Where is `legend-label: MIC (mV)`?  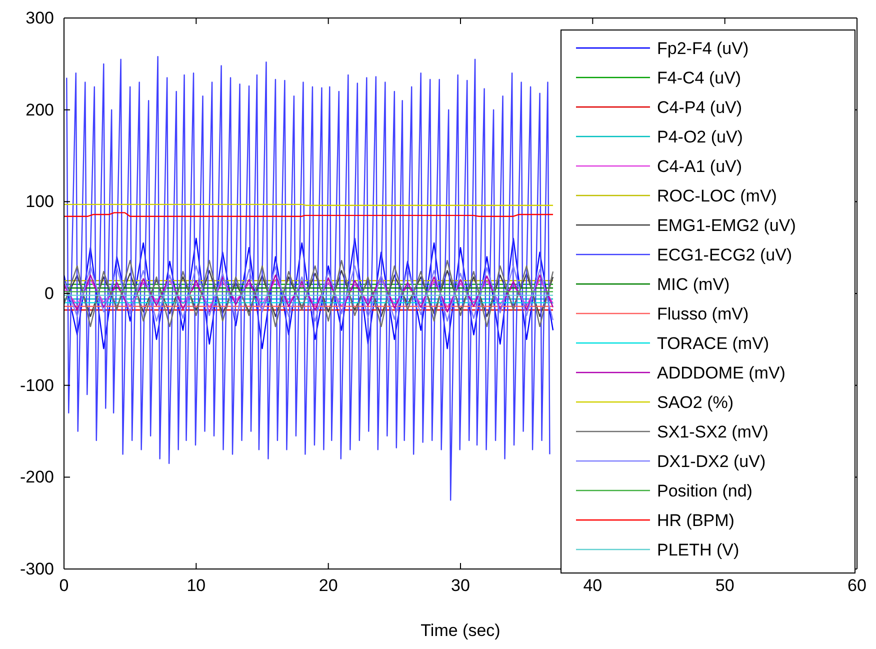 legend-label: MIC (mV) is located at coordinates (693, 284).